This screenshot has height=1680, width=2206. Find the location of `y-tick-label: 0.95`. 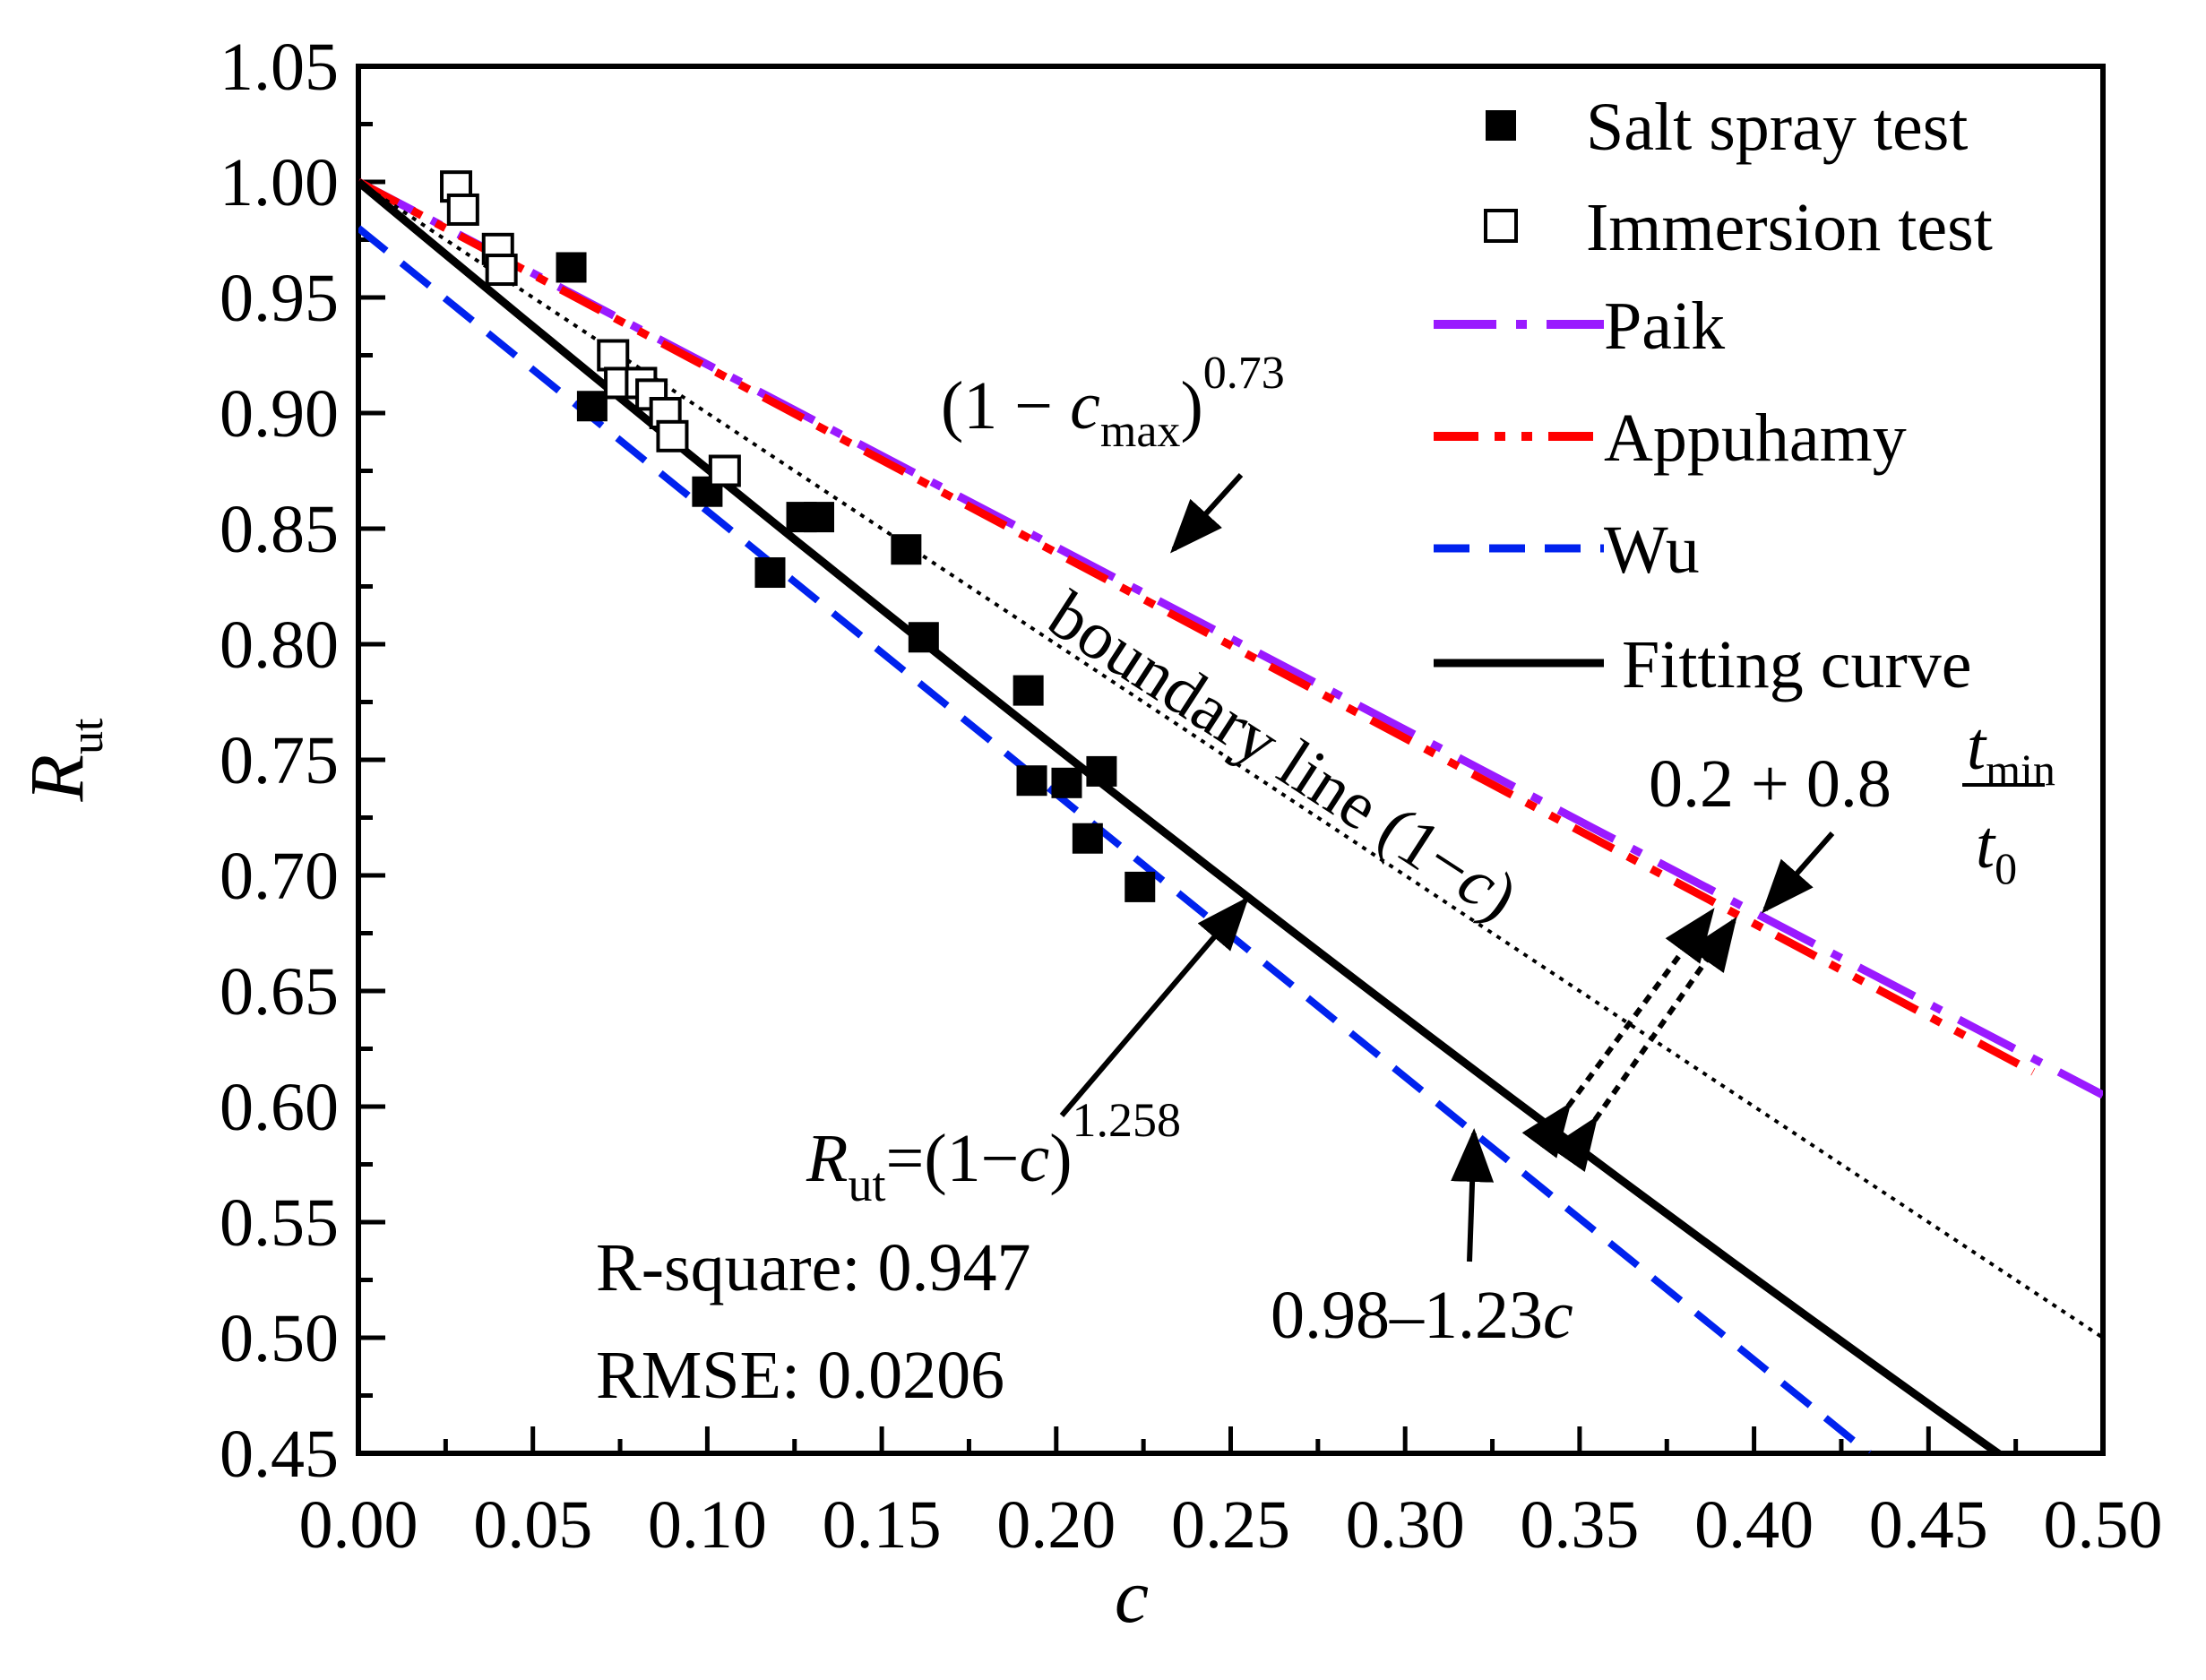

y-tick-label: 0.95 is located at coordinates (279, 298).